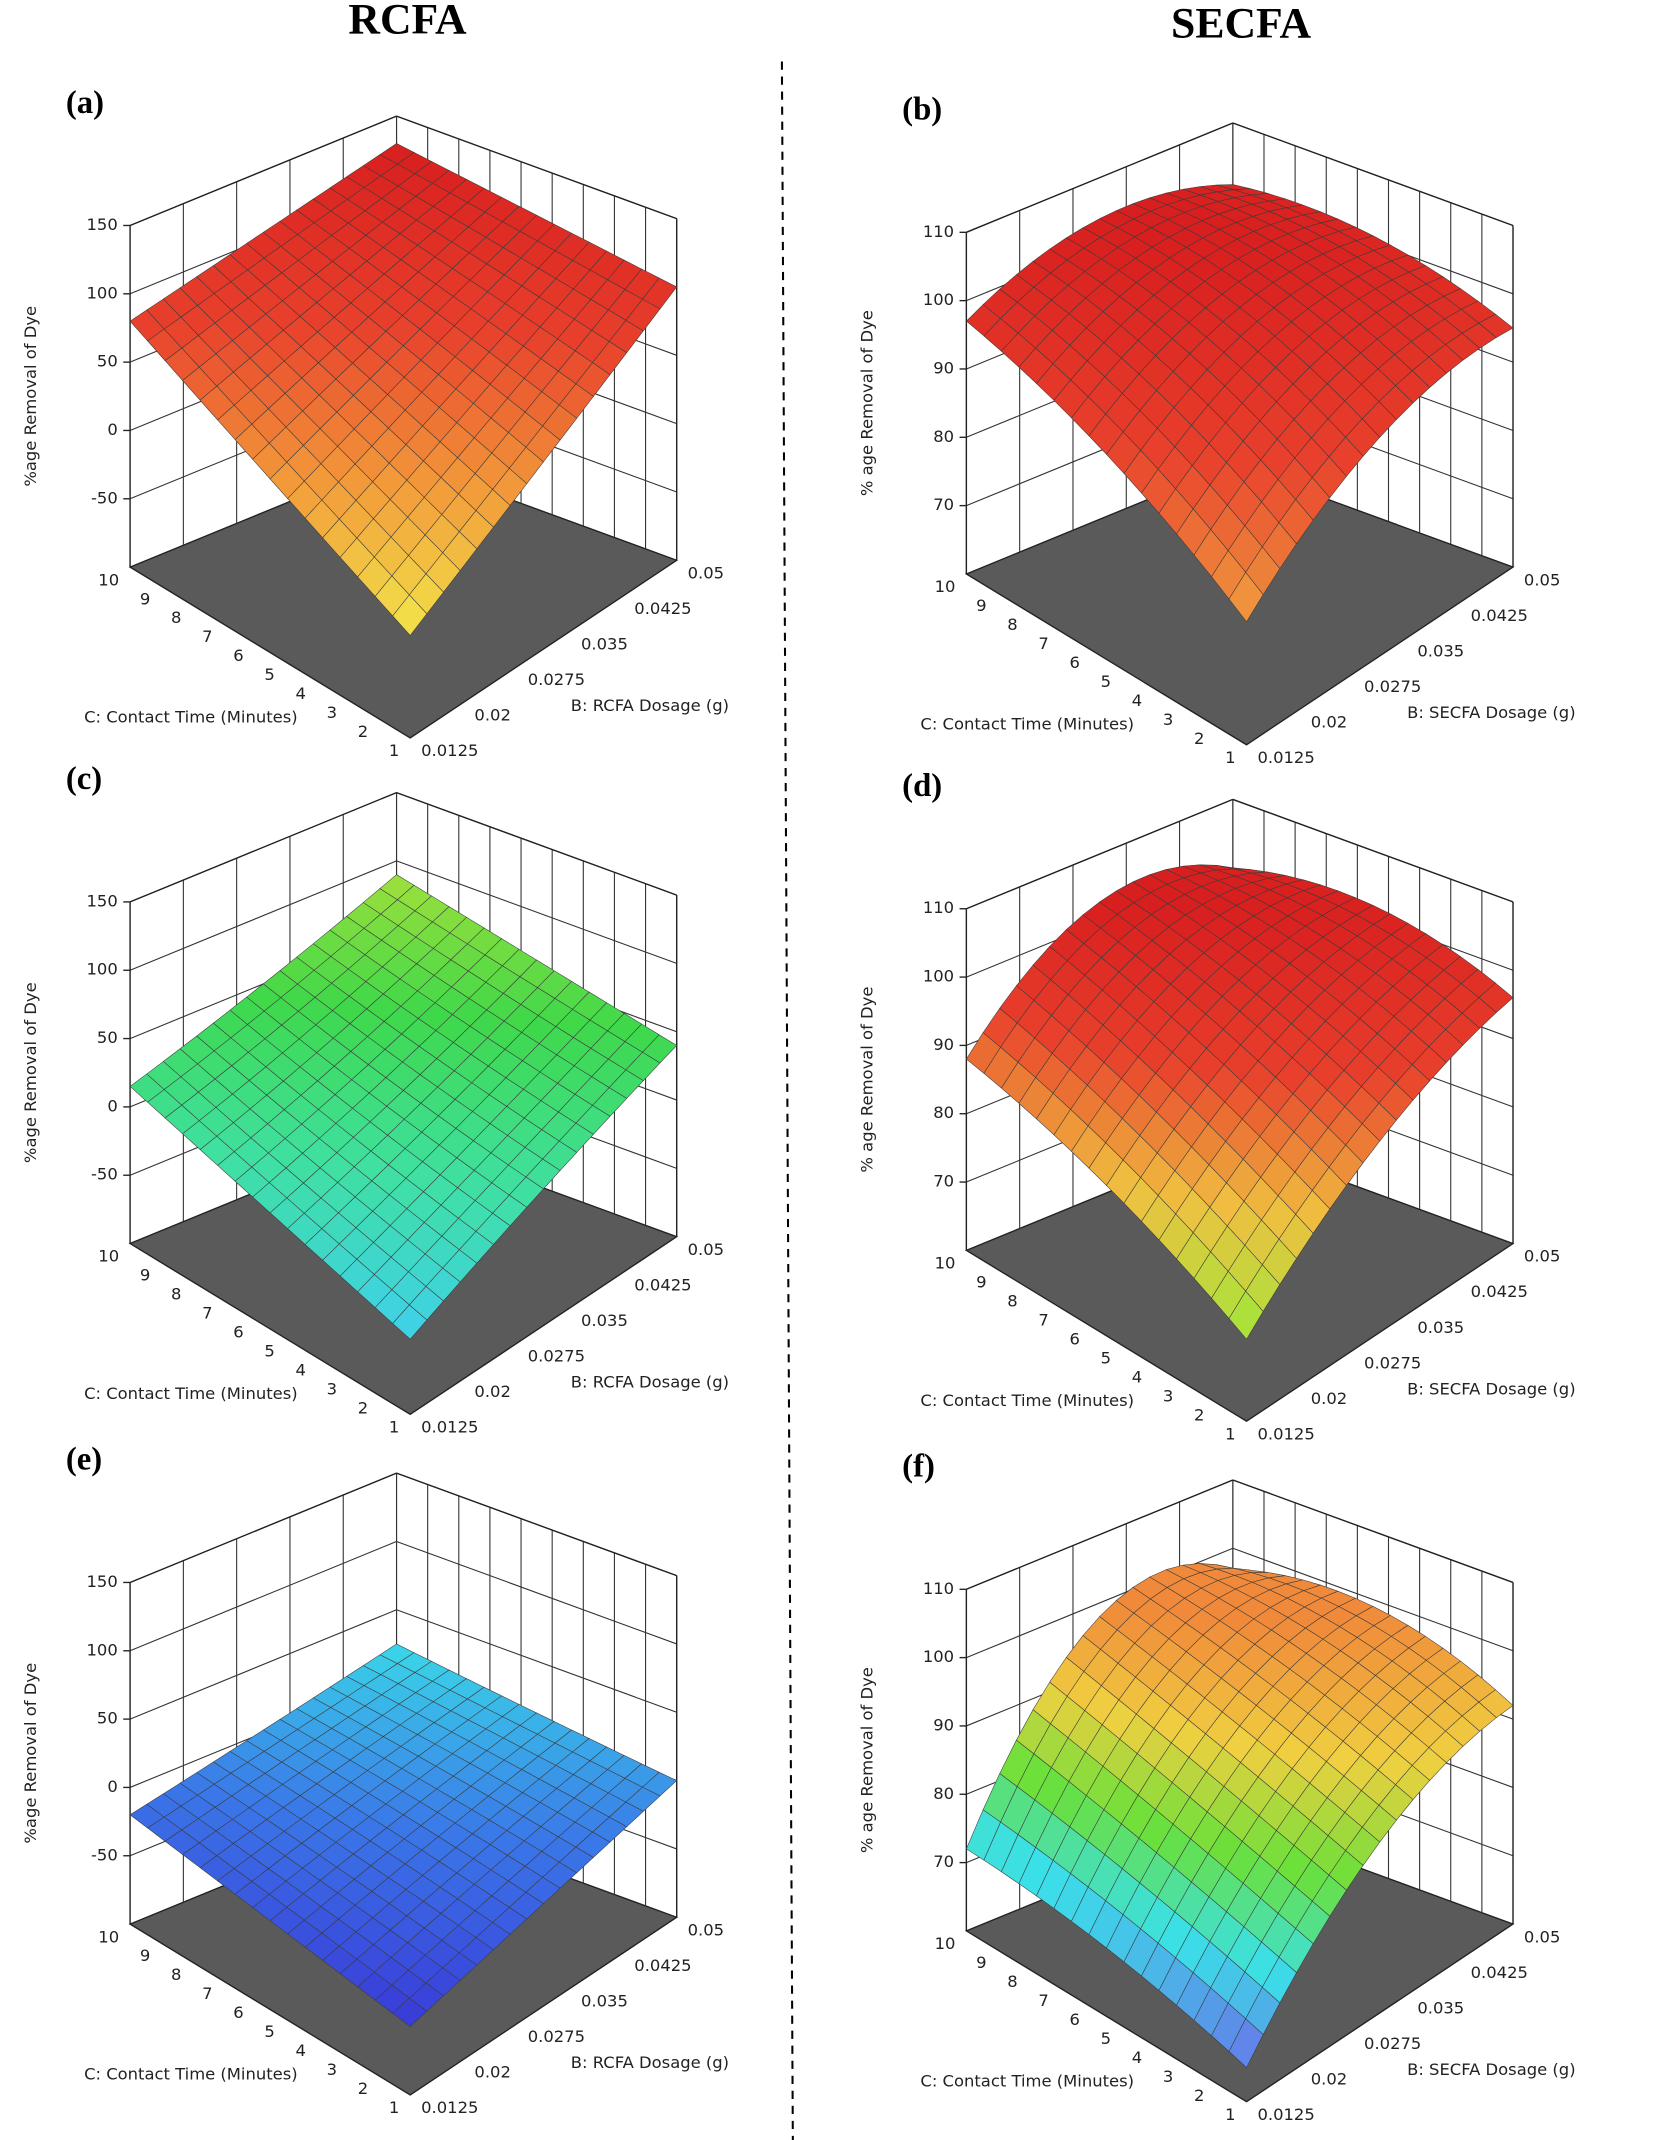  What do you see at coordinates (407, 21) in the screenshot?
I see `column-heading: RCFA` at bounding box center [407, 21].